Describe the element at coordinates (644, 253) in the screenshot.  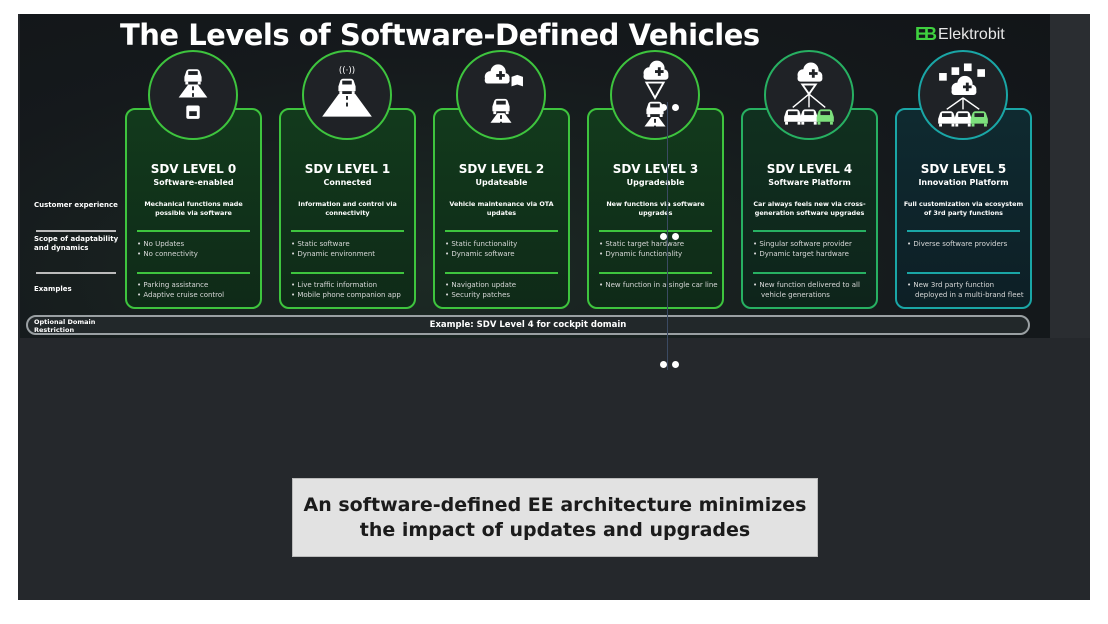
I see `scope-text: Dynamic functionality` at that location.